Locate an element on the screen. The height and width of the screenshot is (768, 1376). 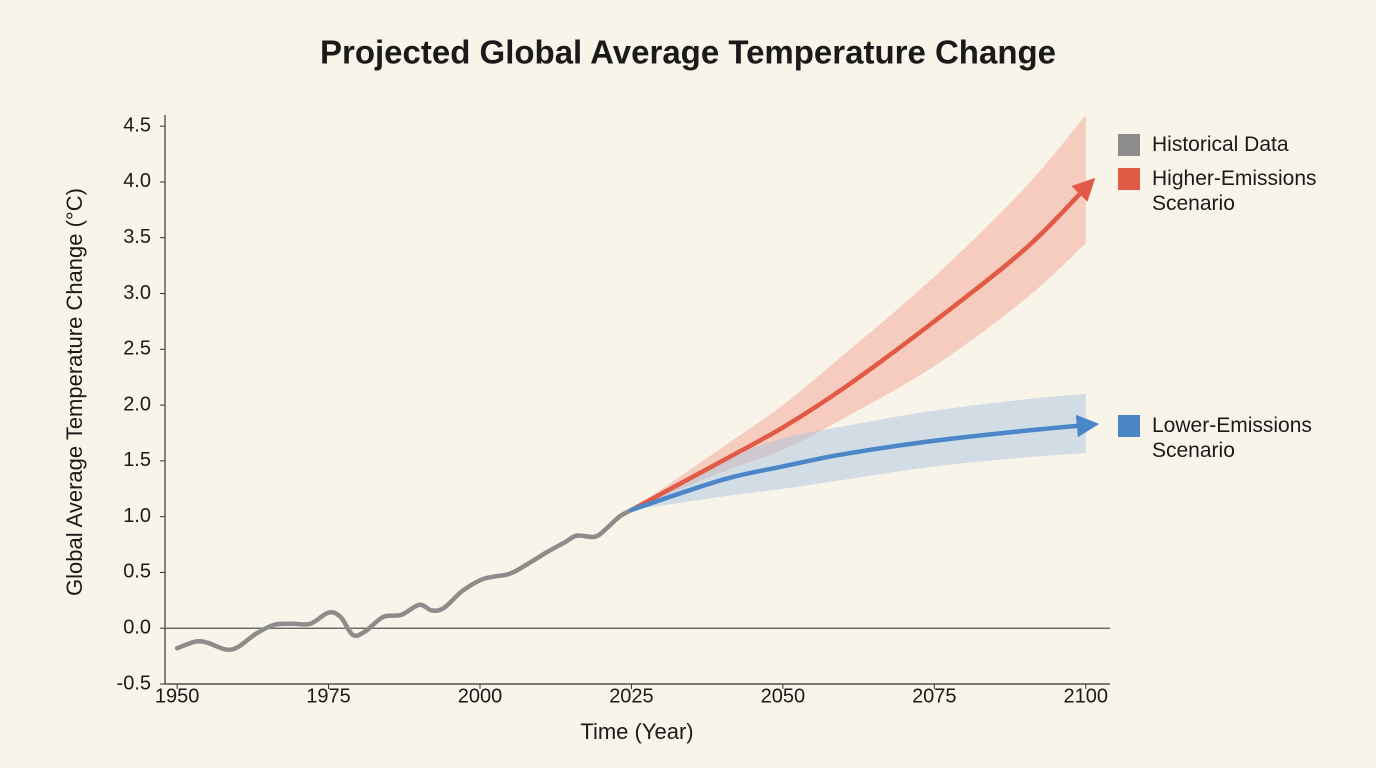
y-tick-label: 3.0 is located at coordinates (137, 293).